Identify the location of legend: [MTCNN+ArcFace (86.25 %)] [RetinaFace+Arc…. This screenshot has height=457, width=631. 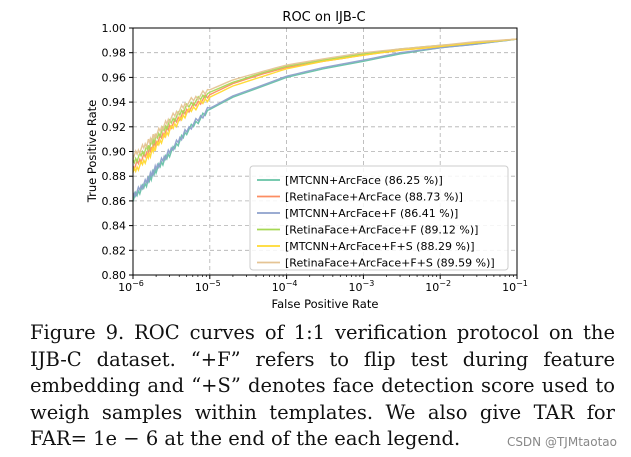
(379, 218).